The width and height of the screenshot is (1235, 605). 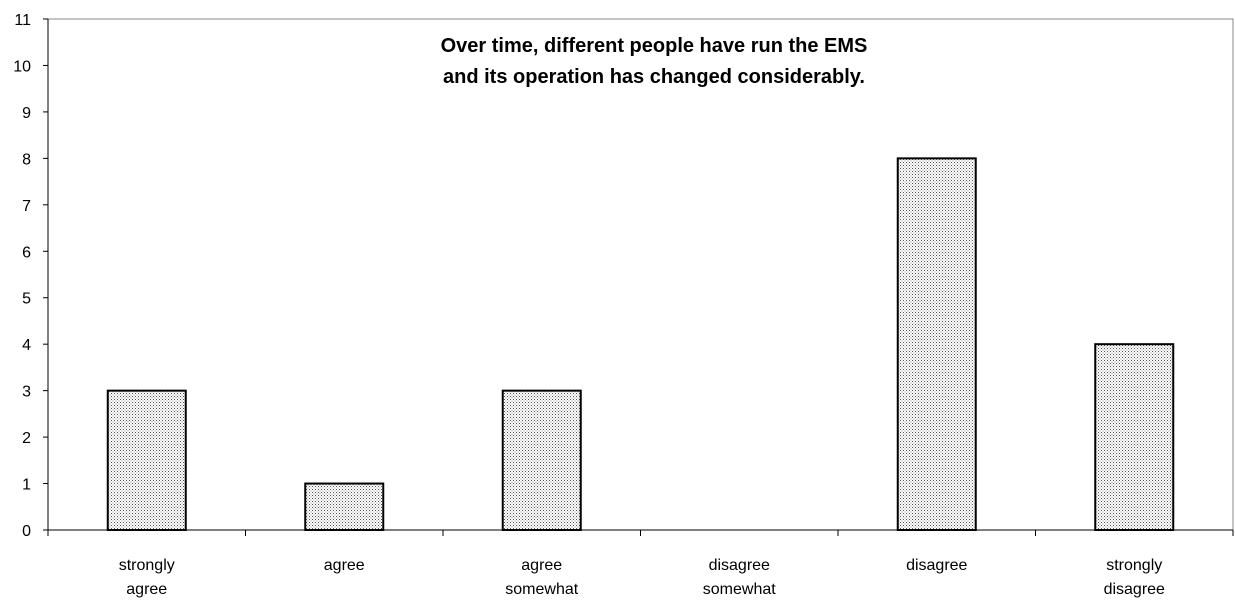 I want to click on y-tick-label: 10, so click(x=22, y=66).